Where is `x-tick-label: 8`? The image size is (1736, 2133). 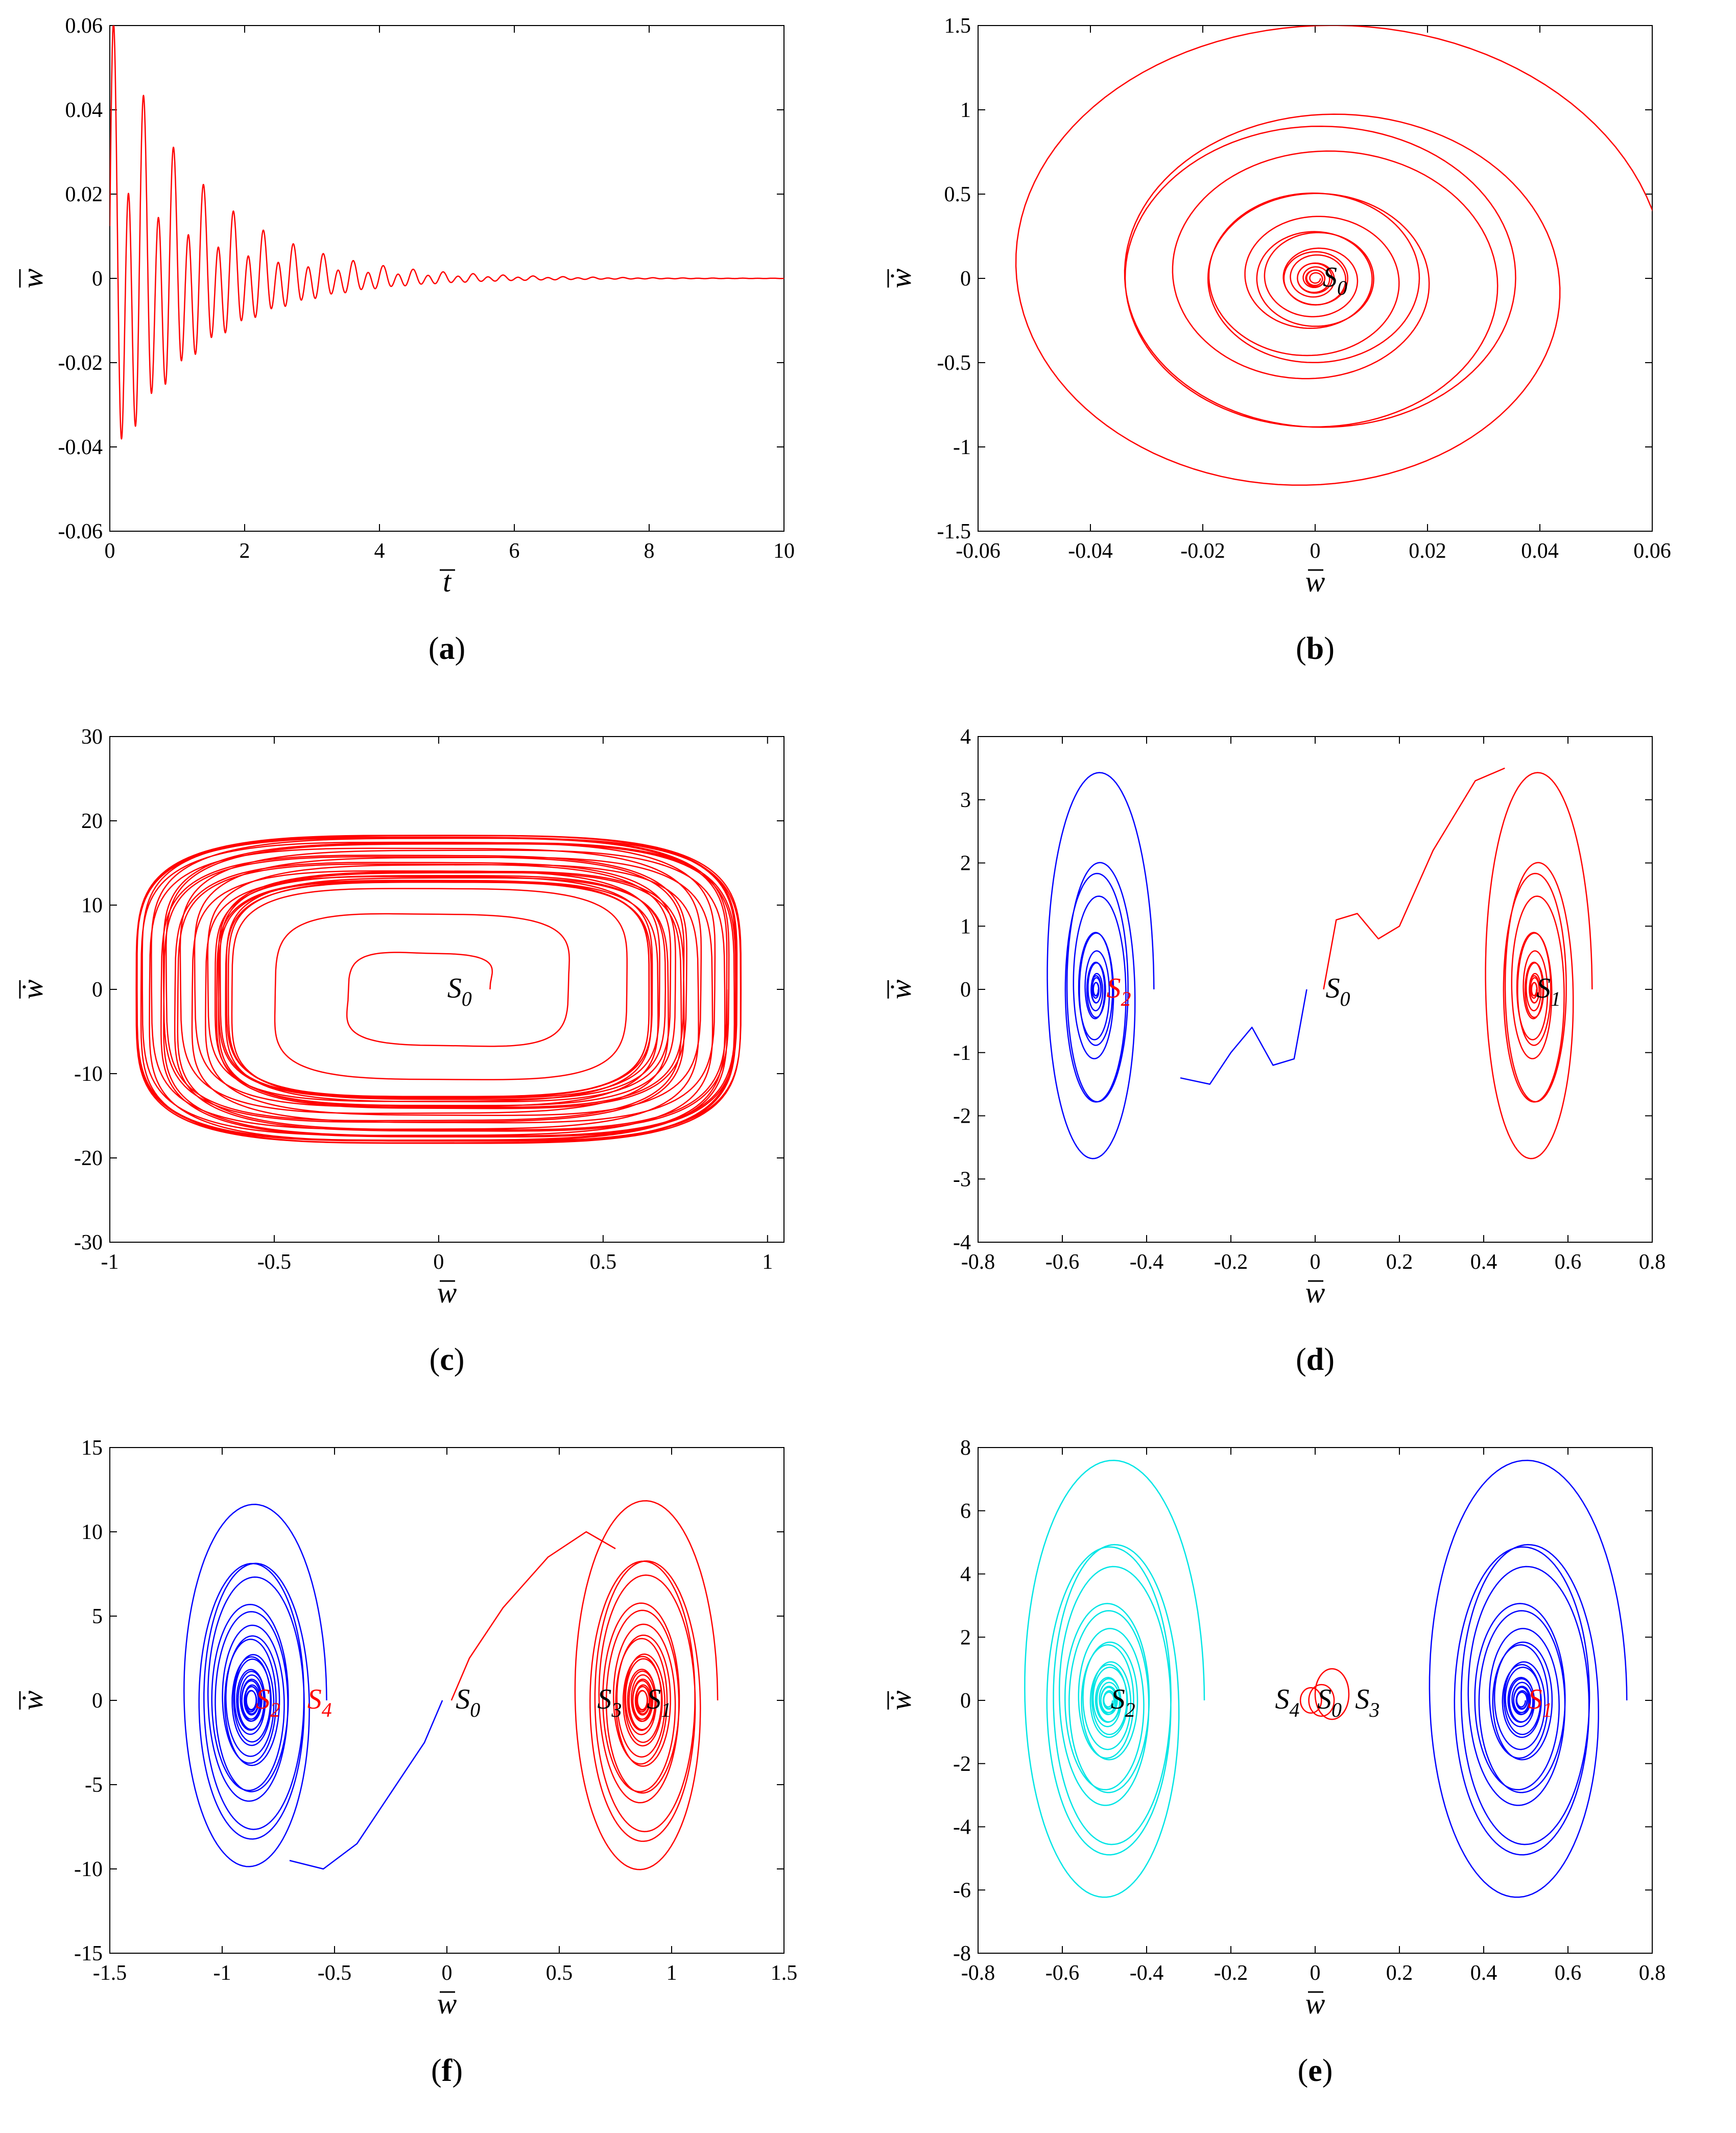
x-tick-label: 8 is located at coordinates (650, 551).